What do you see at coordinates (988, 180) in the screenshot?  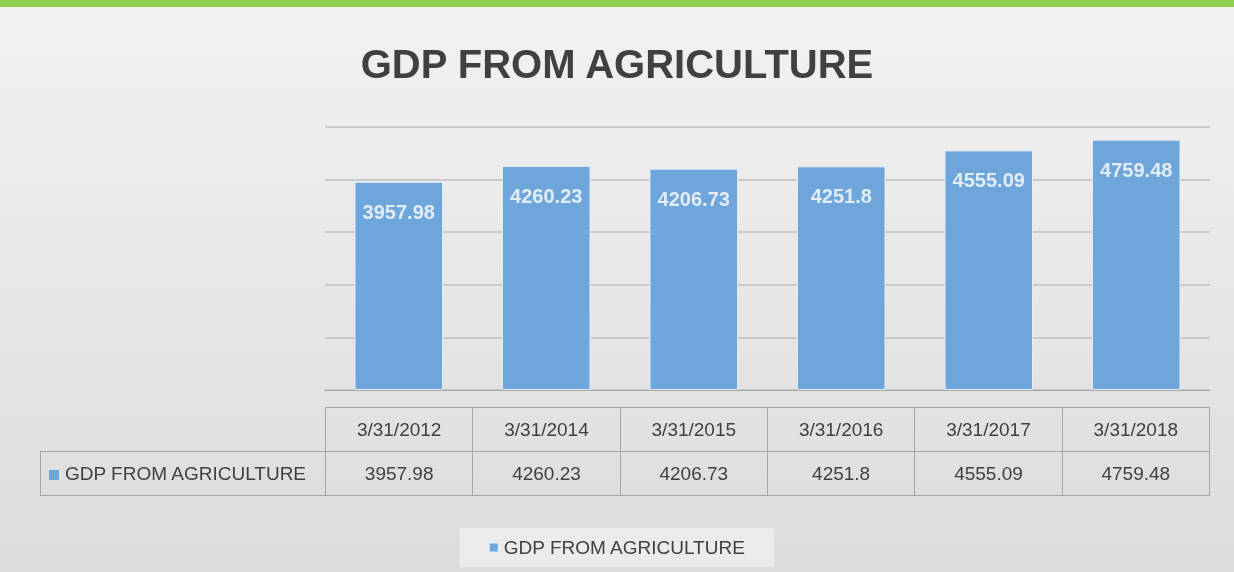 I see `annotation: 4555.09` at bounding box center [988, 180].